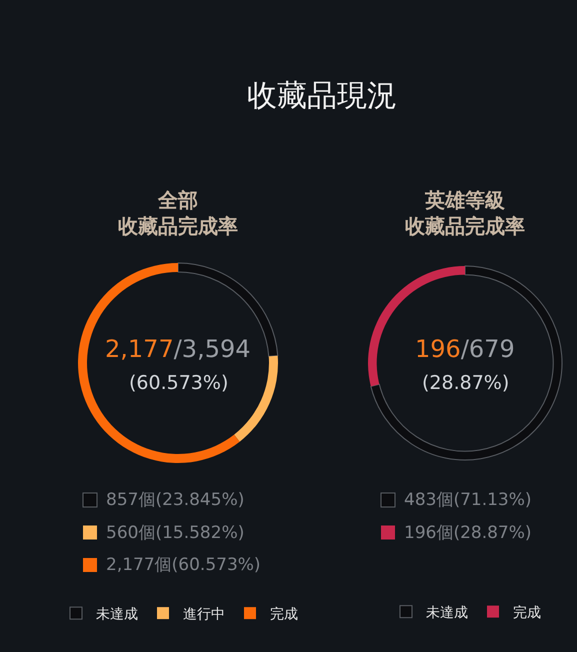 The image size is (577, 652). Describe the element at coordinates (204, 614) in the screenshot. I see `legend-label: 進行中` at that location.